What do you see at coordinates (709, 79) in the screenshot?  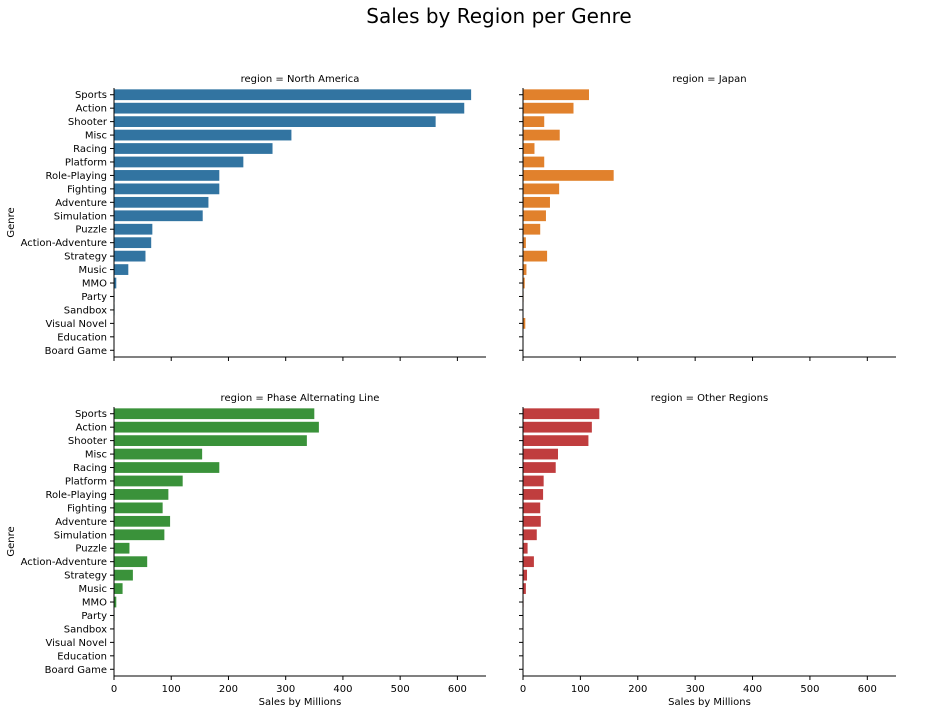 I see `facet-title: region = Japan` at bounding box center [709, 79].